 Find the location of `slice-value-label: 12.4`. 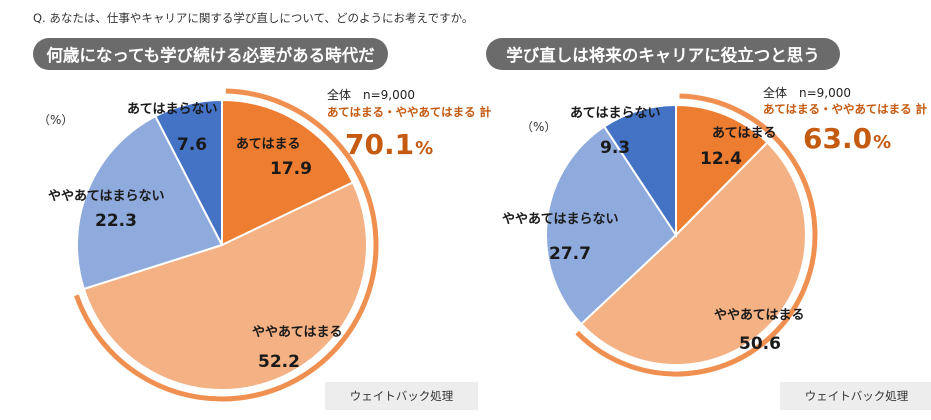

slice-value-label: 12.4 is located at coordinates (721, 159).